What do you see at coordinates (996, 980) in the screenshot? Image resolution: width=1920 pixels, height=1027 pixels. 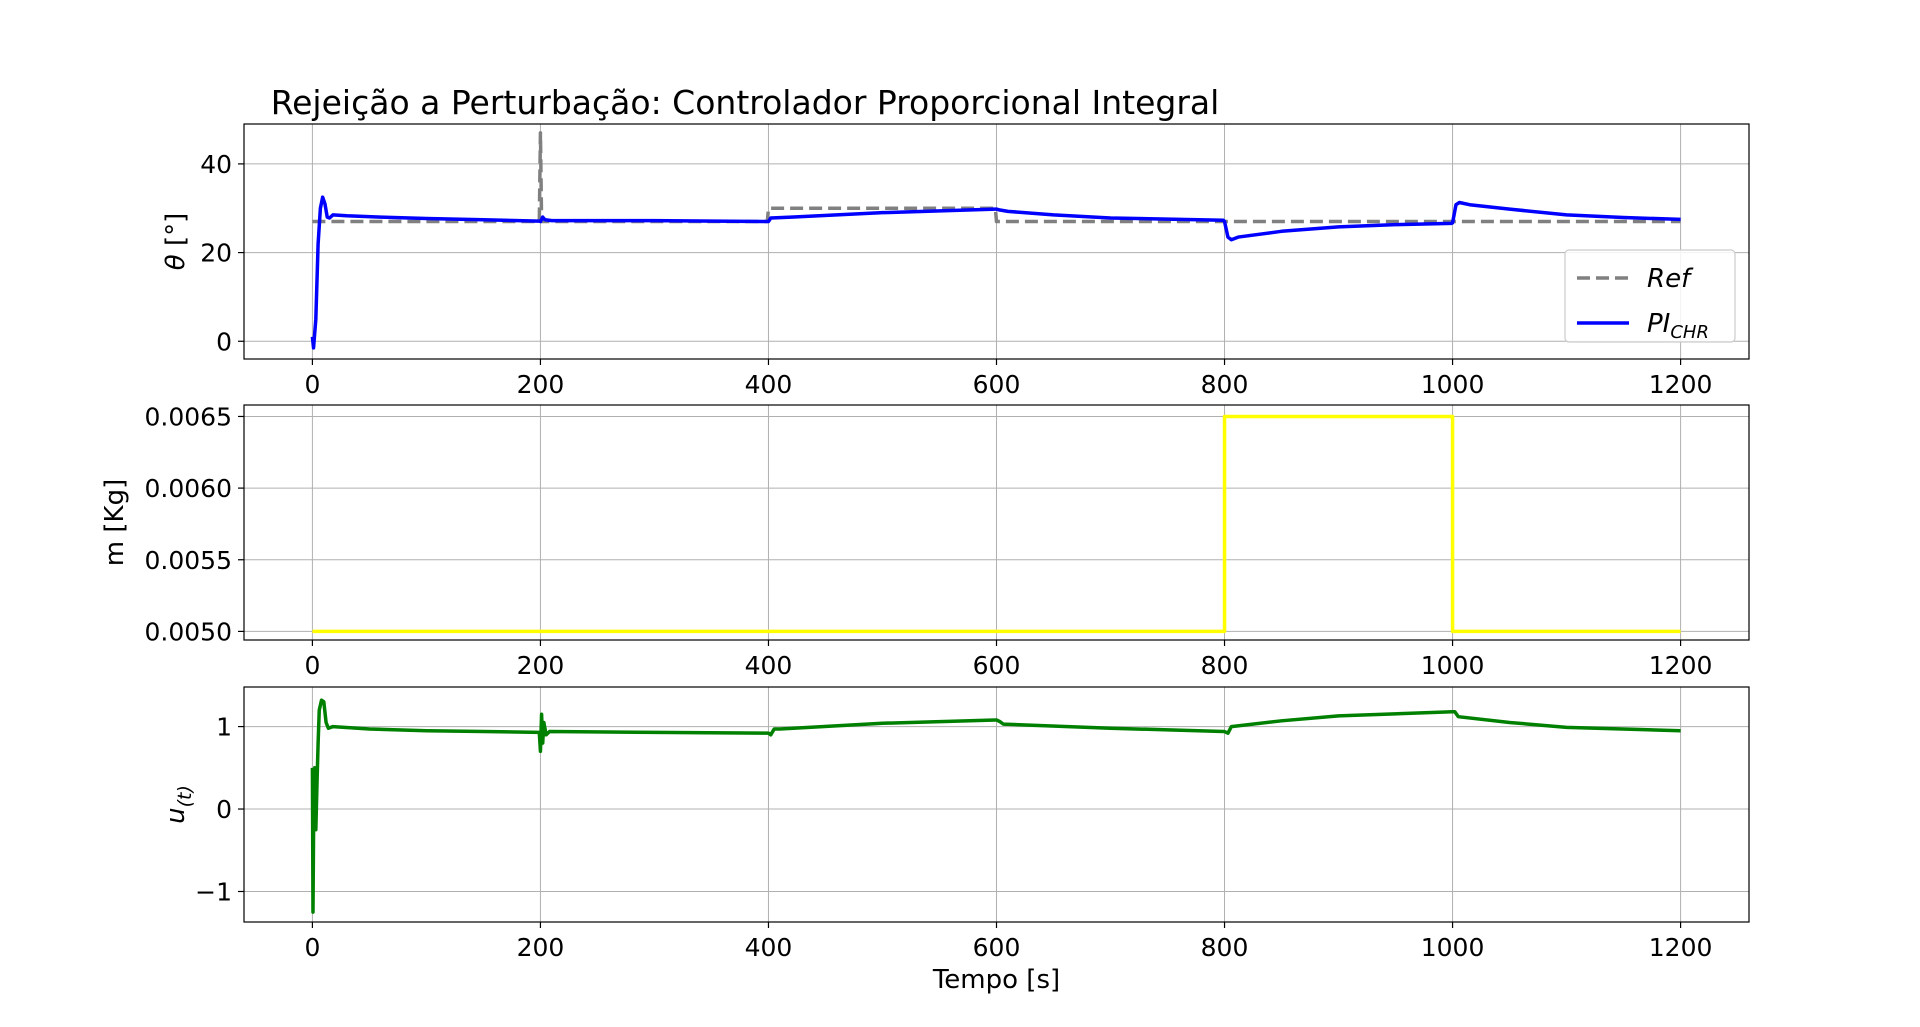 I see `x-axis-label: Tempo [s]` at bounding box center [996, 980].